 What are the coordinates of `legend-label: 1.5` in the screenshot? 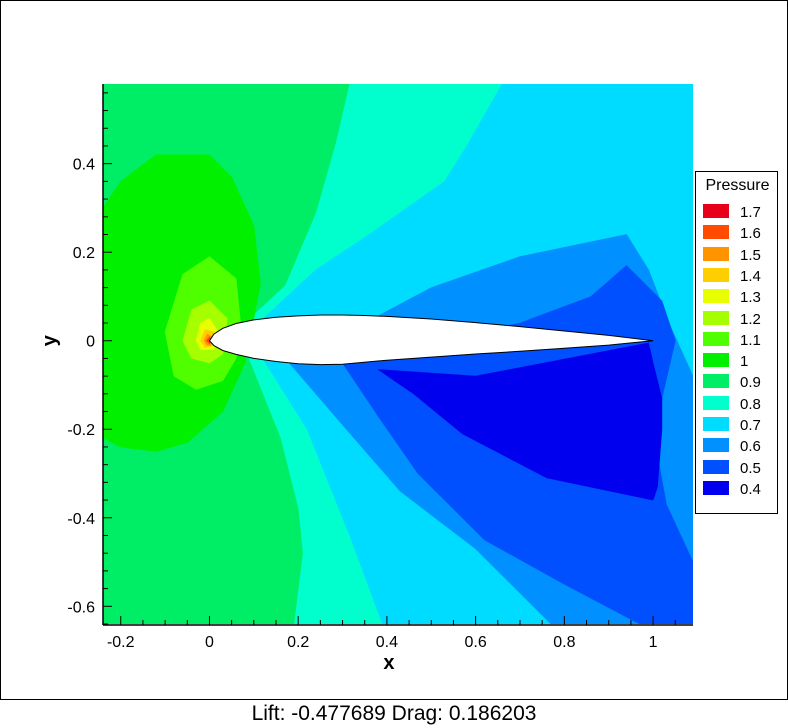 It's located at (750, 255).